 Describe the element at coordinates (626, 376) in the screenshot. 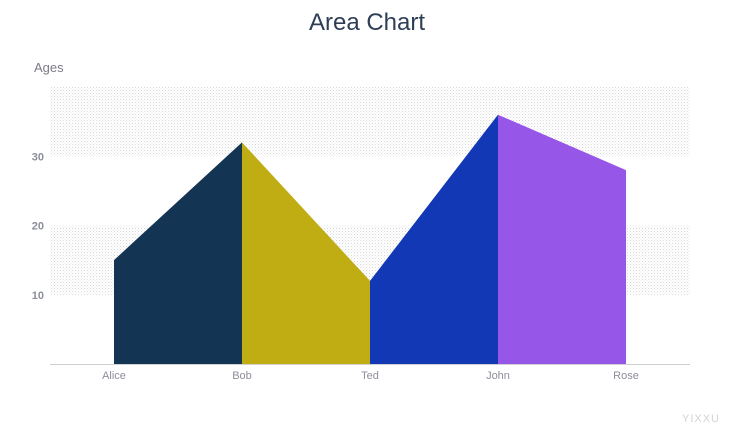

I see `x-tick-label: Rose` at that location.